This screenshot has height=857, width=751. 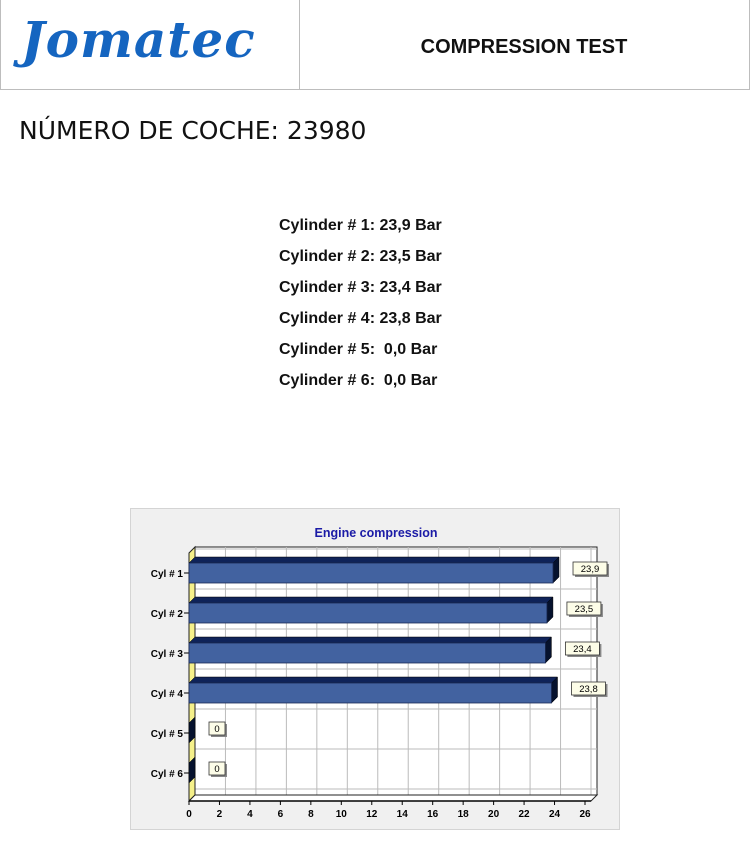 What do you see at coordinates (393, 798) in the screenshot?
I see `plot-floor` at bounding box center [393, 798].